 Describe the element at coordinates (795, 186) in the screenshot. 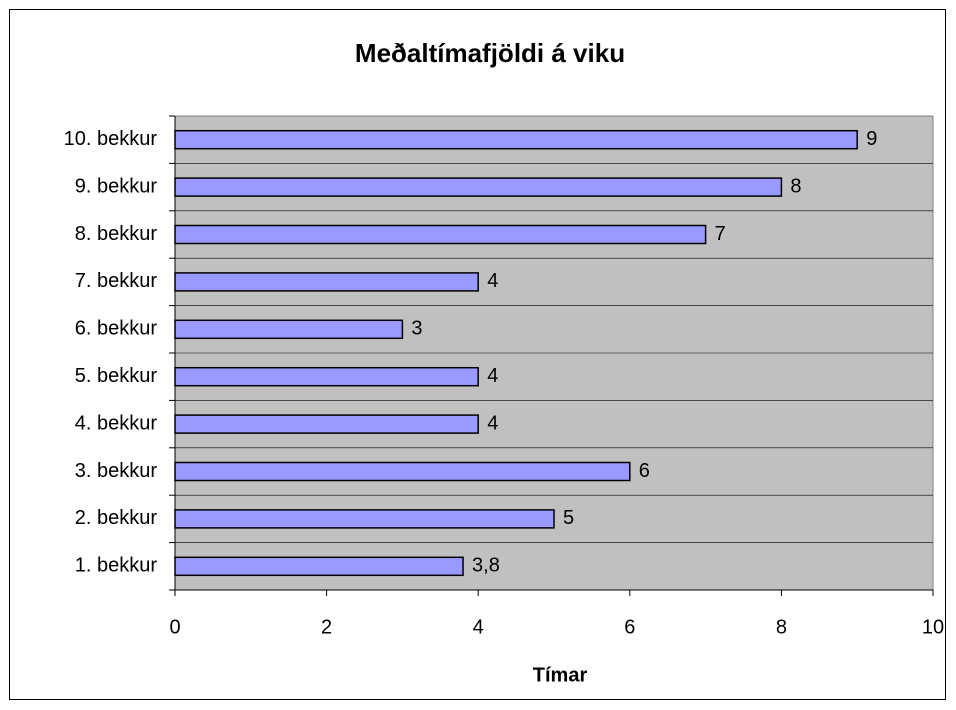

I see `value-label: 8` at that location.